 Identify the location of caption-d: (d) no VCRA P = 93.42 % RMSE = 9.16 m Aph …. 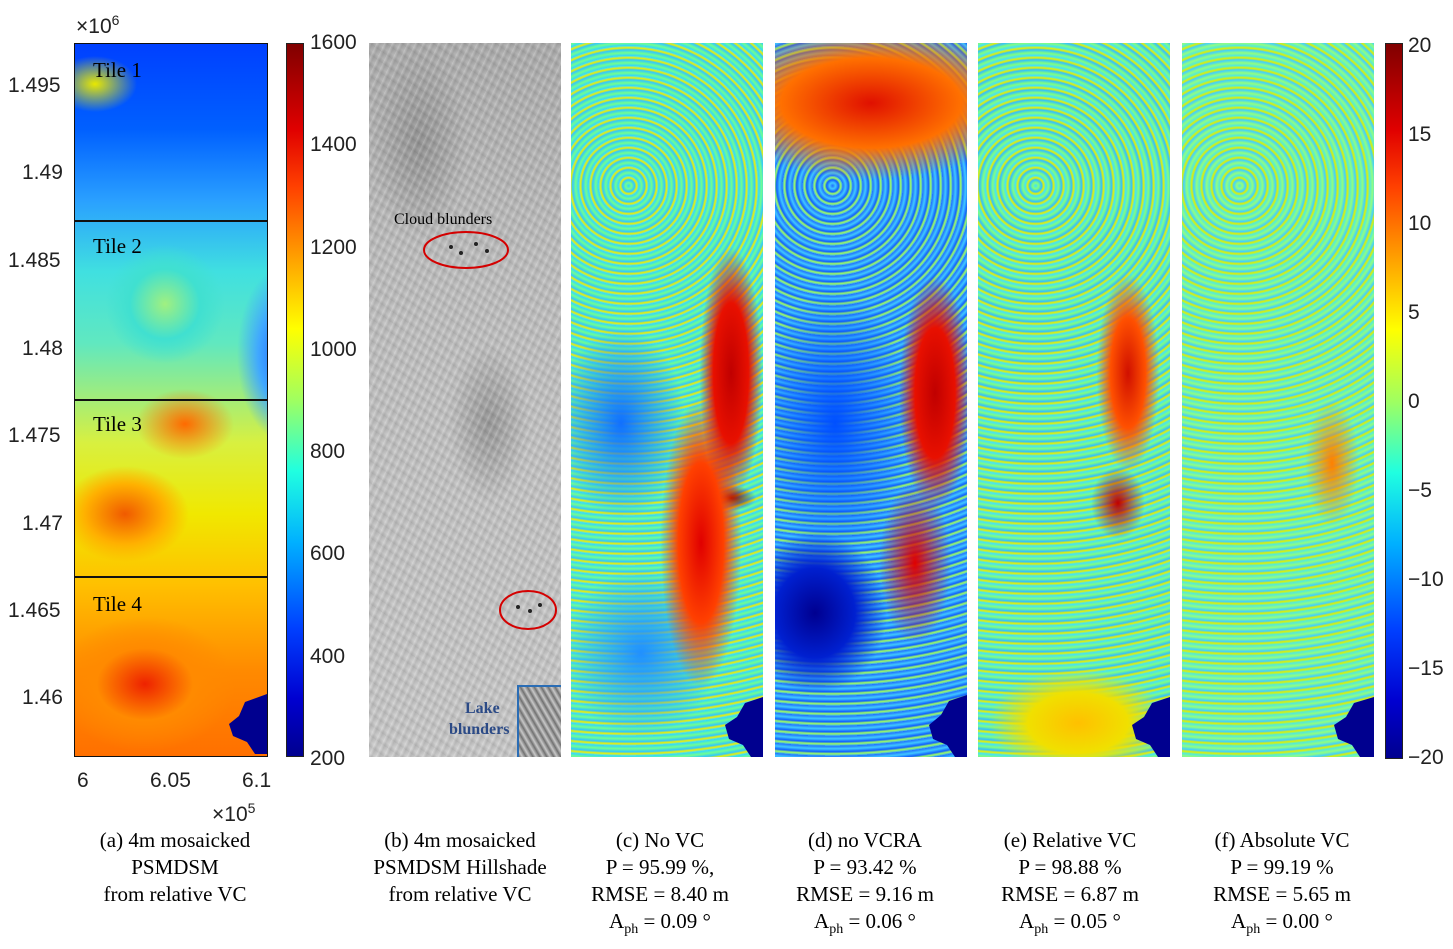
(865, 883).